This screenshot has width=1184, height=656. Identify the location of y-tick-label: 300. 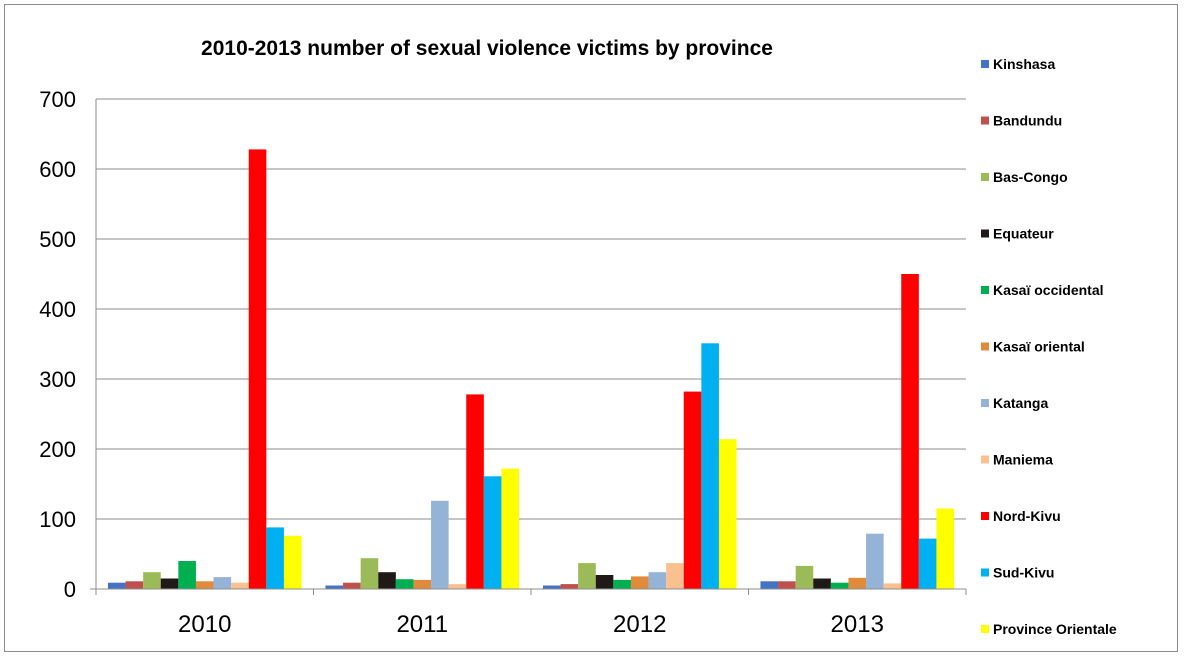
(57, 379).